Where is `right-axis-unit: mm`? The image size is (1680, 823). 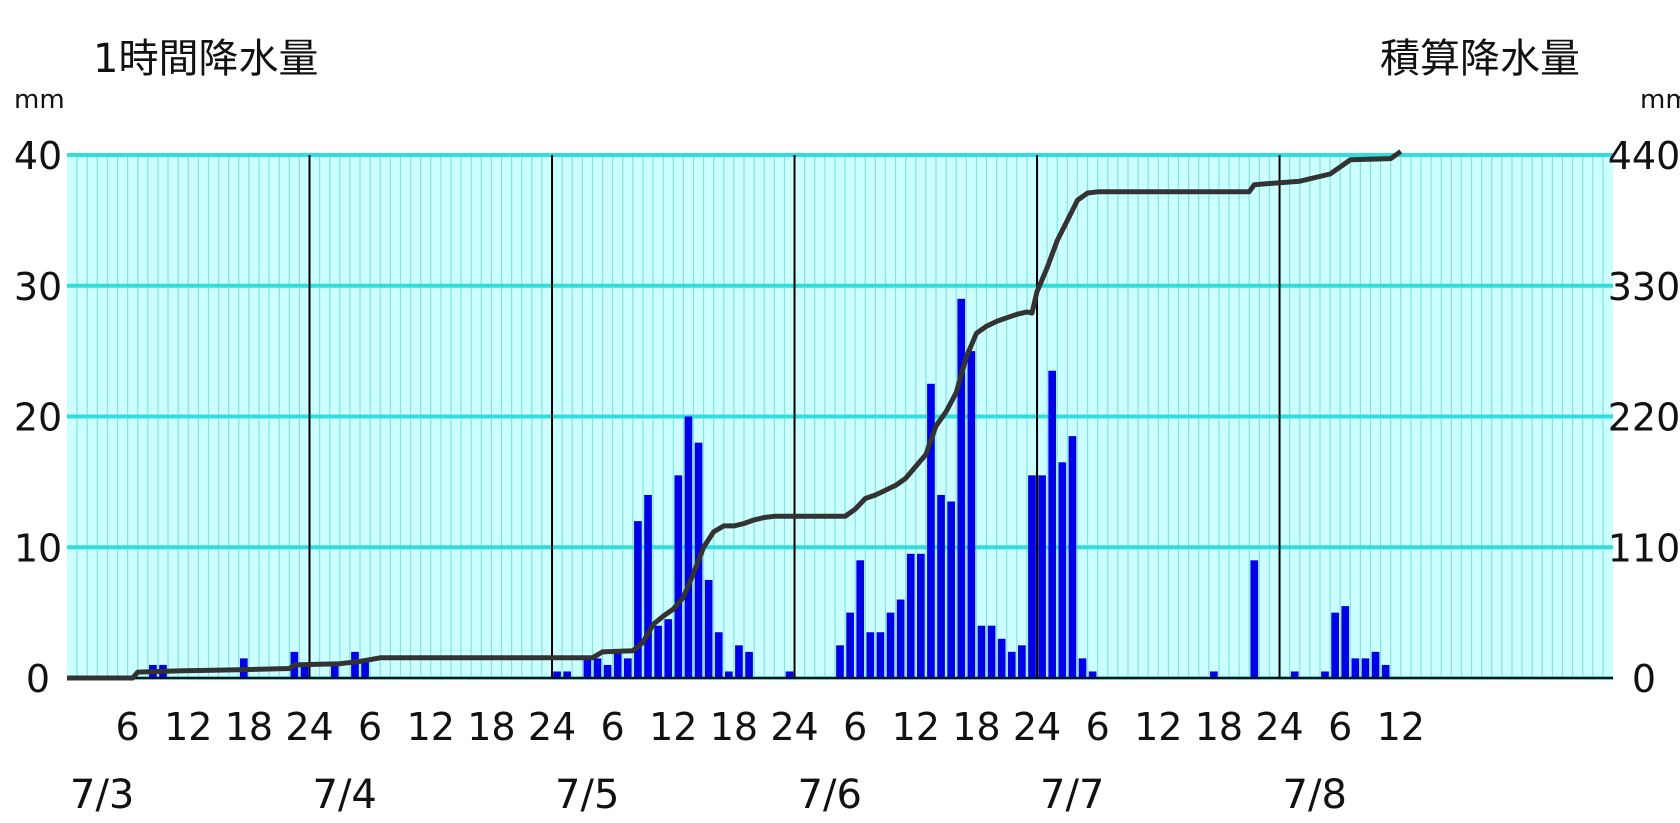 right-axis-unit: mm is located at coordinates (1660, 100).